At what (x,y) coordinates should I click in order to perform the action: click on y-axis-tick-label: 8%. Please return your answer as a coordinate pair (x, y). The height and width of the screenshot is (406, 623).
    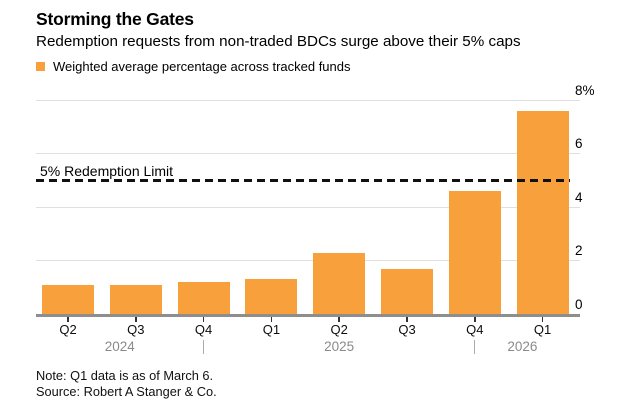
    Looking at the image, I should click on (585, 90).